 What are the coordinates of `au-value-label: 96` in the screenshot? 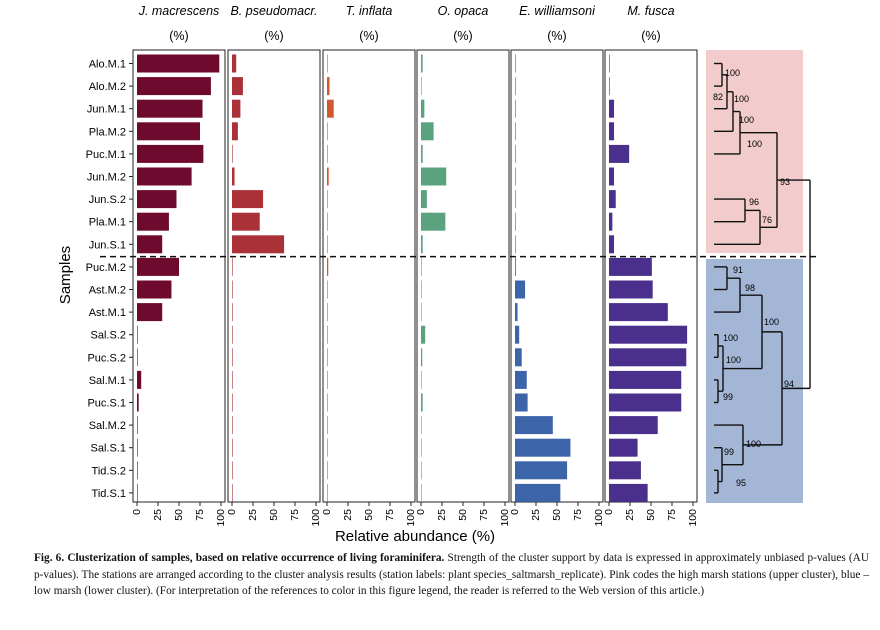 It's located at (754, 202).